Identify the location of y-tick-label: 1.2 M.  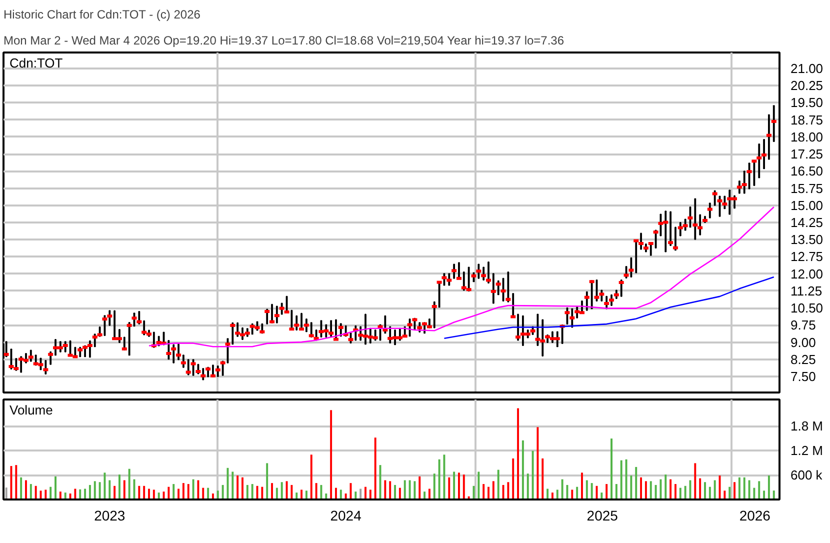
(807, 450).